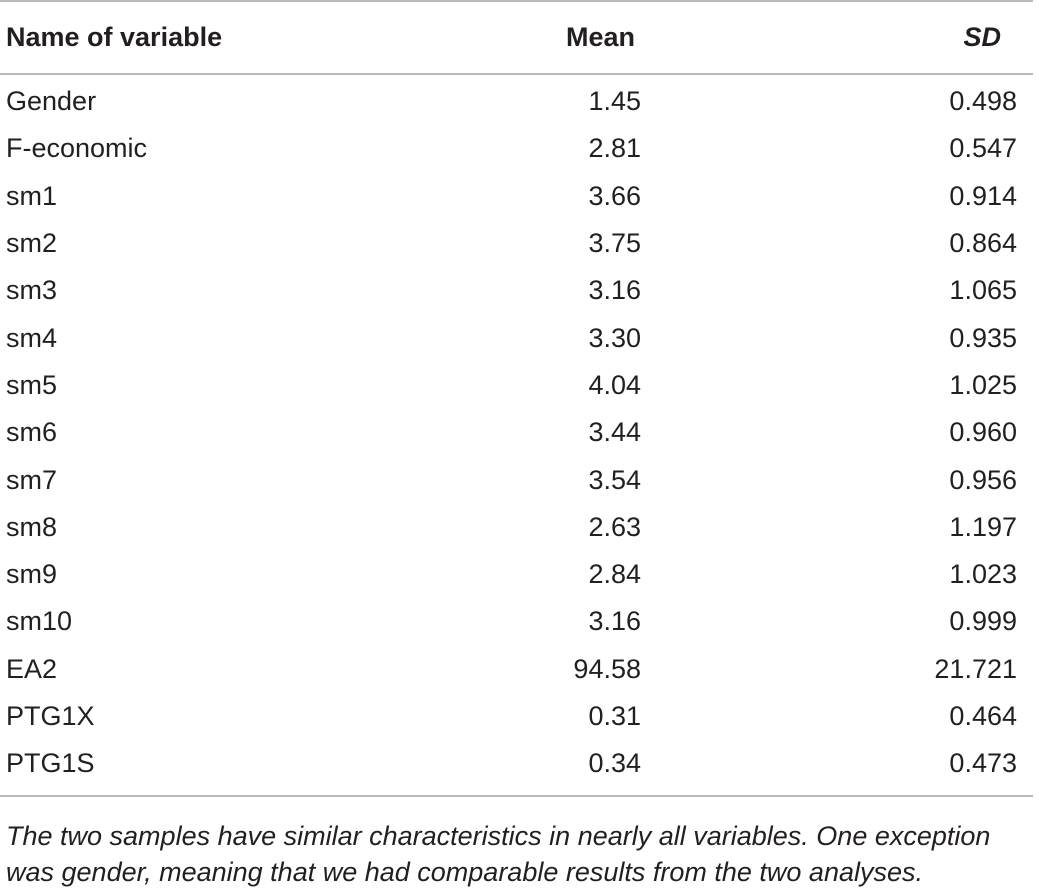 This screenshot has height=896, width=1039. What do you see at coordinates (600, 37) in the screenshot?
I see `header-mean: Mean` at bounding box center [600, 37].